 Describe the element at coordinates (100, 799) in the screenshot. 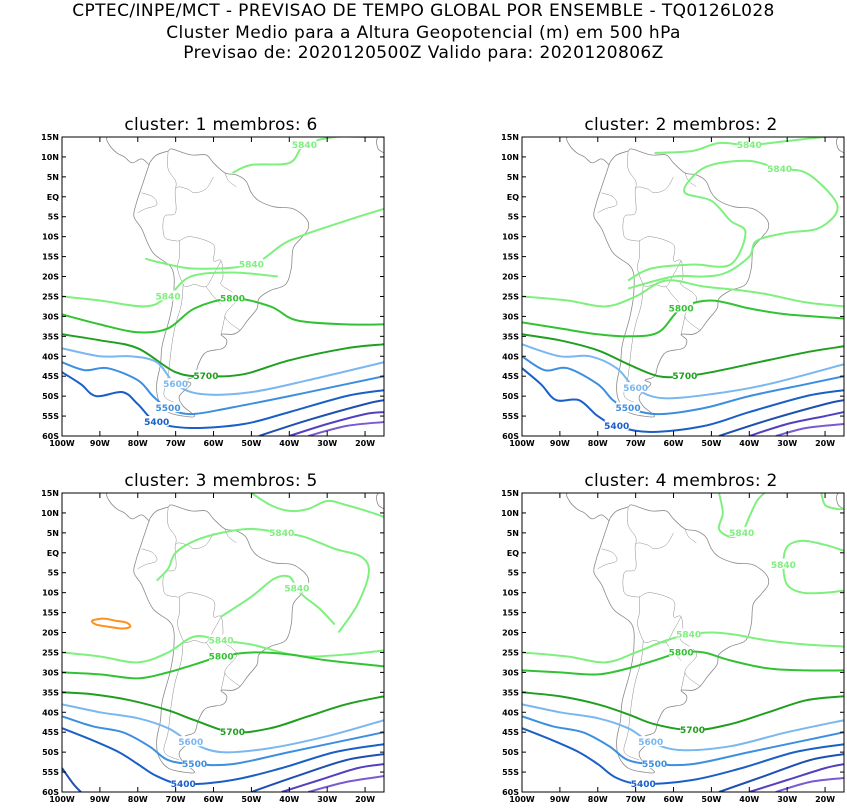

I see `x-tick-label: 90W` at that location.